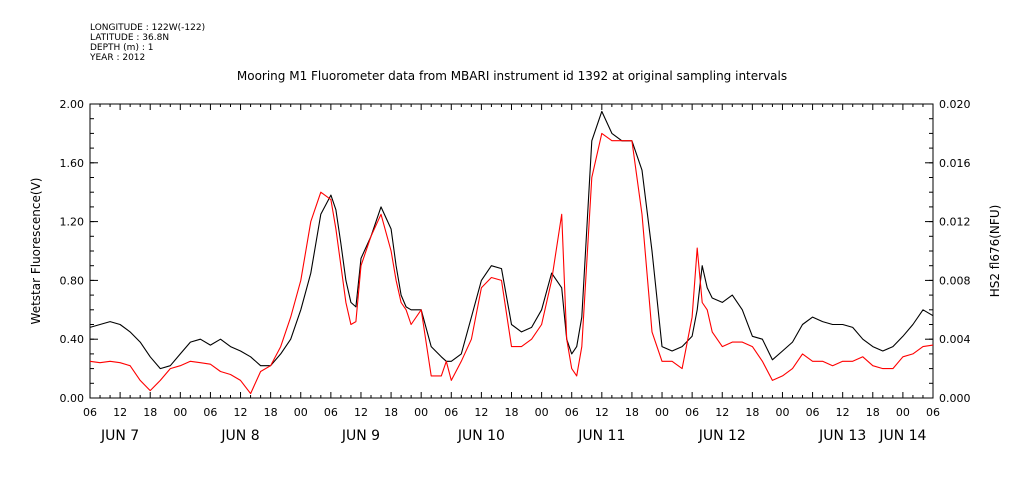  Describe the element at coordinates (955, 222) in the screenshot. I see `y-tick-label-right: 0.012` at that location.